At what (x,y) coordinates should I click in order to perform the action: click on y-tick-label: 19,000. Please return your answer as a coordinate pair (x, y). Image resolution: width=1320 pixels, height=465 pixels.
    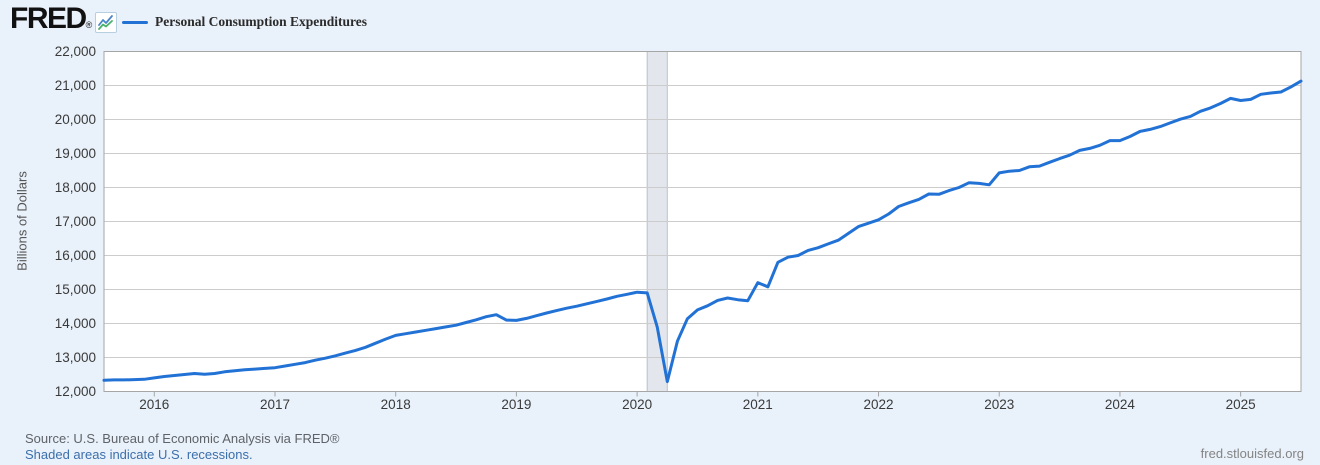
    Looking at the image, I should click on (75, 153).